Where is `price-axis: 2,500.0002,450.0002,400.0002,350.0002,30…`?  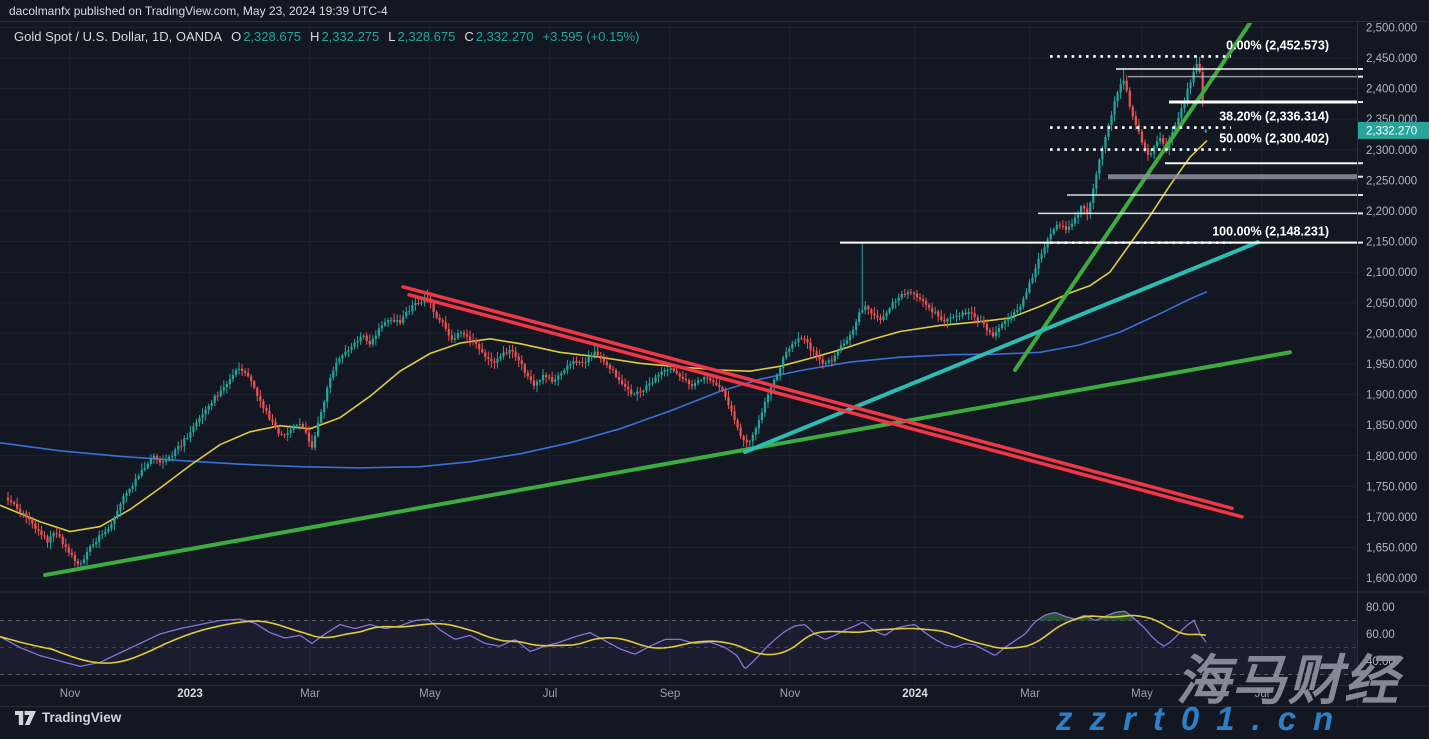 price-axis: 2,500.0002,450.0002,400.0002,350.0002,30… is located at coordinates (1393, 303).